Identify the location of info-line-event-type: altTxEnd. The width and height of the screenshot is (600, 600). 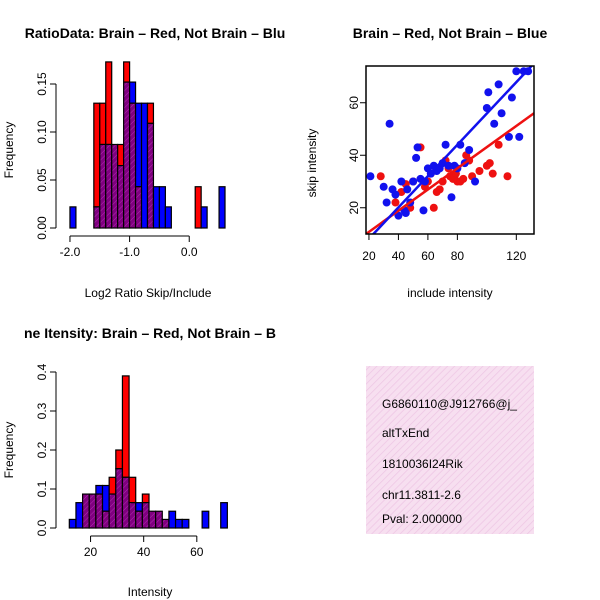
(405, 433).